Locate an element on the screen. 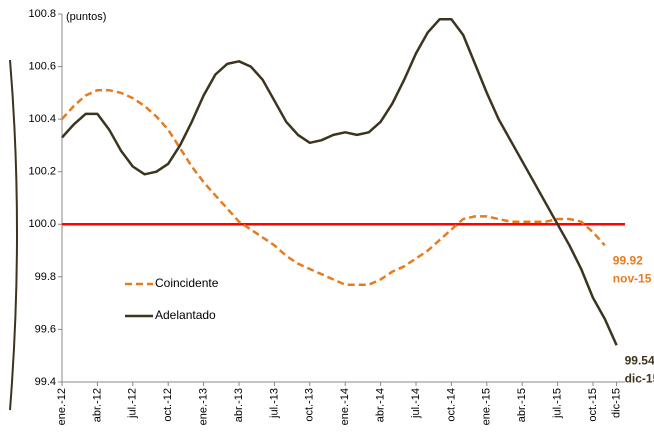 This screenshot has height=434, width=654. x-tick-label: ene.-15 is located at coordinates (487, 406).